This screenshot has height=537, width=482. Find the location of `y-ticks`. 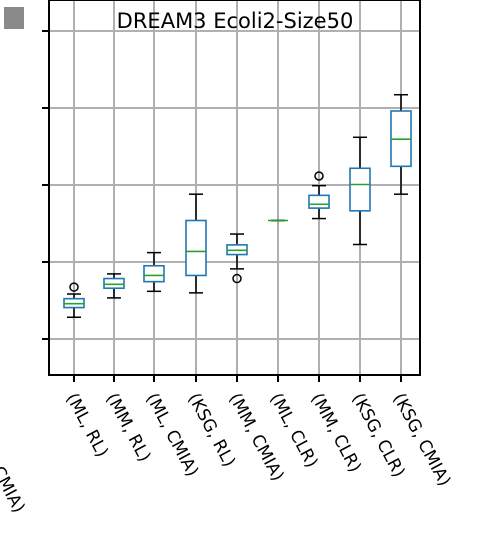

y-ticks is located at coordinates (45, 185).